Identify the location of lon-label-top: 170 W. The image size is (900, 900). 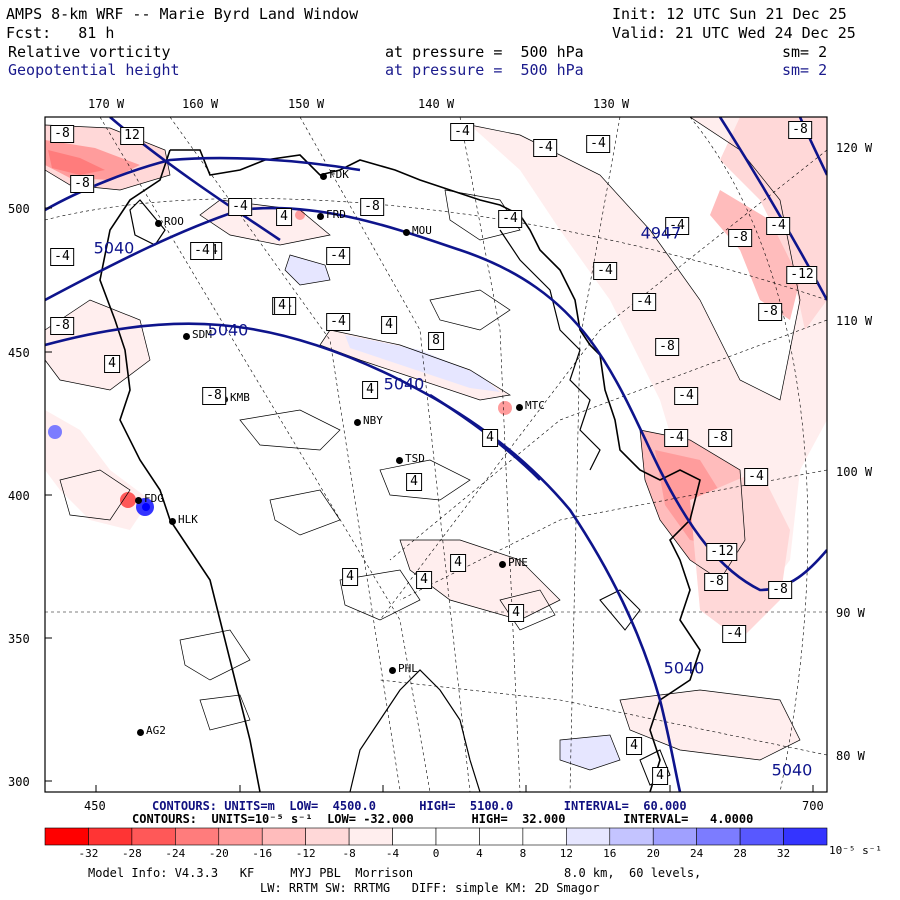
(106, 104).